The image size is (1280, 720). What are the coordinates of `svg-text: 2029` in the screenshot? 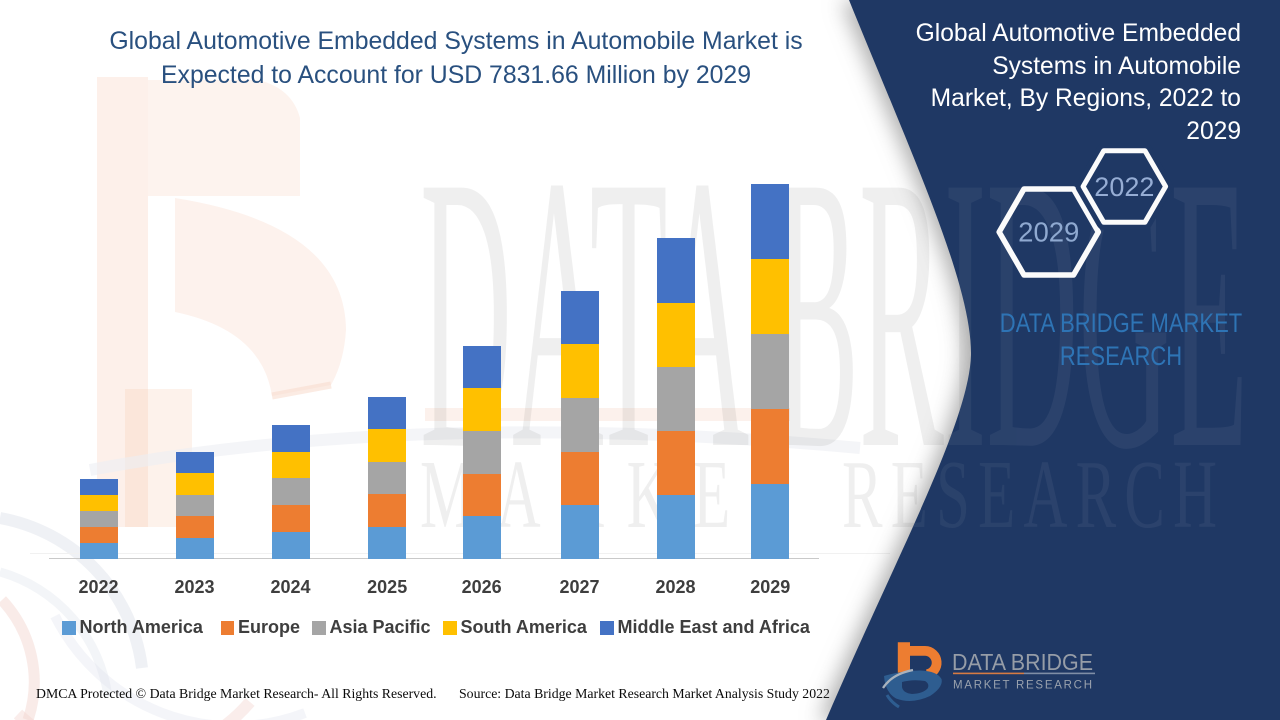 It's located at (1048, 232).